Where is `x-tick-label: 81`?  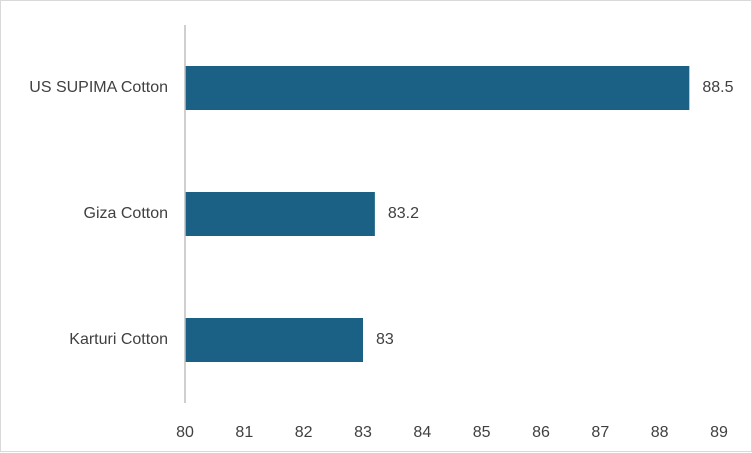 x-tick-label: 81 is located at coordinates (244, 432).